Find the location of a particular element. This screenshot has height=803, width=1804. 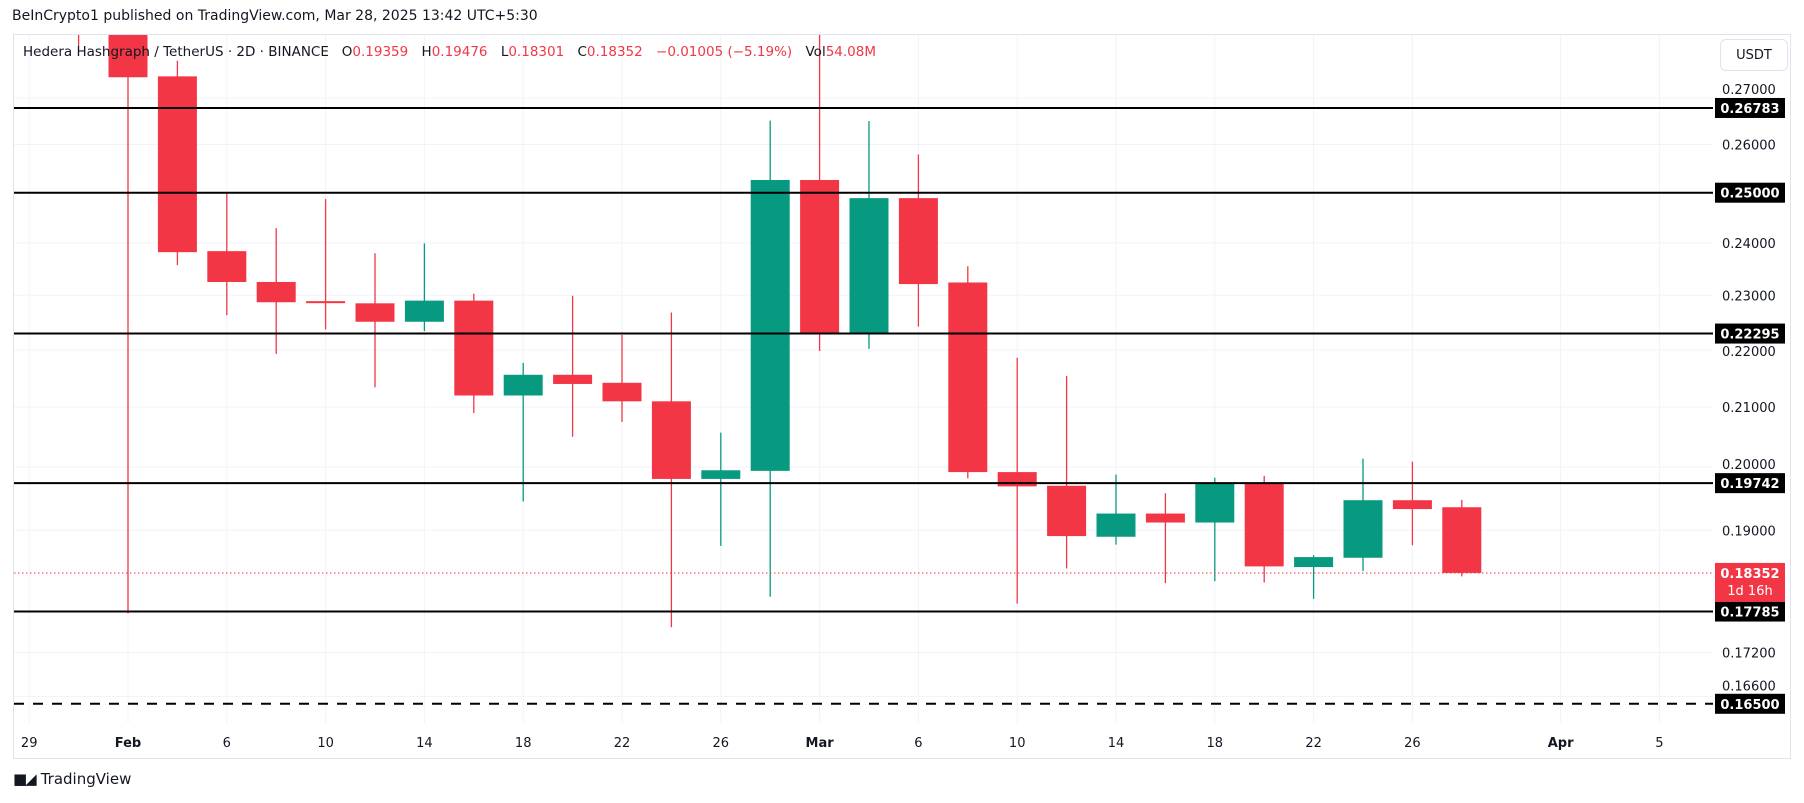

level-label-text: 0.26783 is located at coordinates (1749, 109).